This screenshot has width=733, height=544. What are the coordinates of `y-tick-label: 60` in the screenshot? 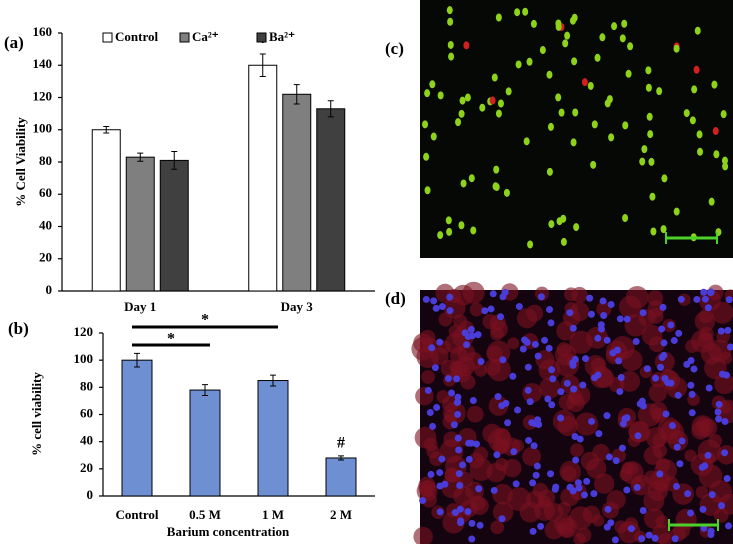 It's located at (86, 412).